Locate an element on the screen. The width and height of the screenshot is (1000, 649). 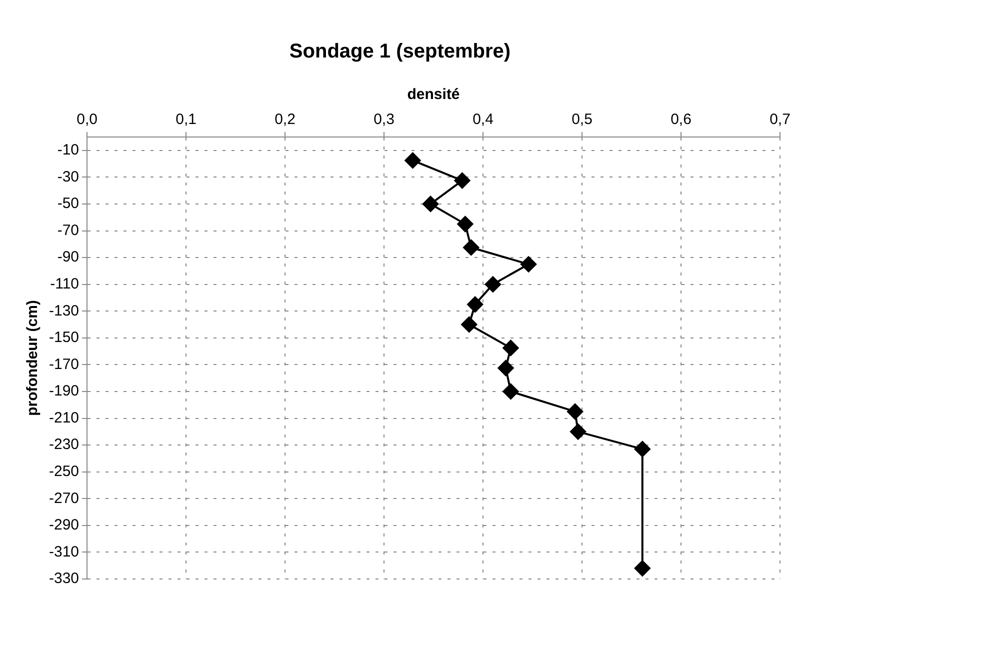
y-tick-label: -30 is located at coordinates (68, 177).